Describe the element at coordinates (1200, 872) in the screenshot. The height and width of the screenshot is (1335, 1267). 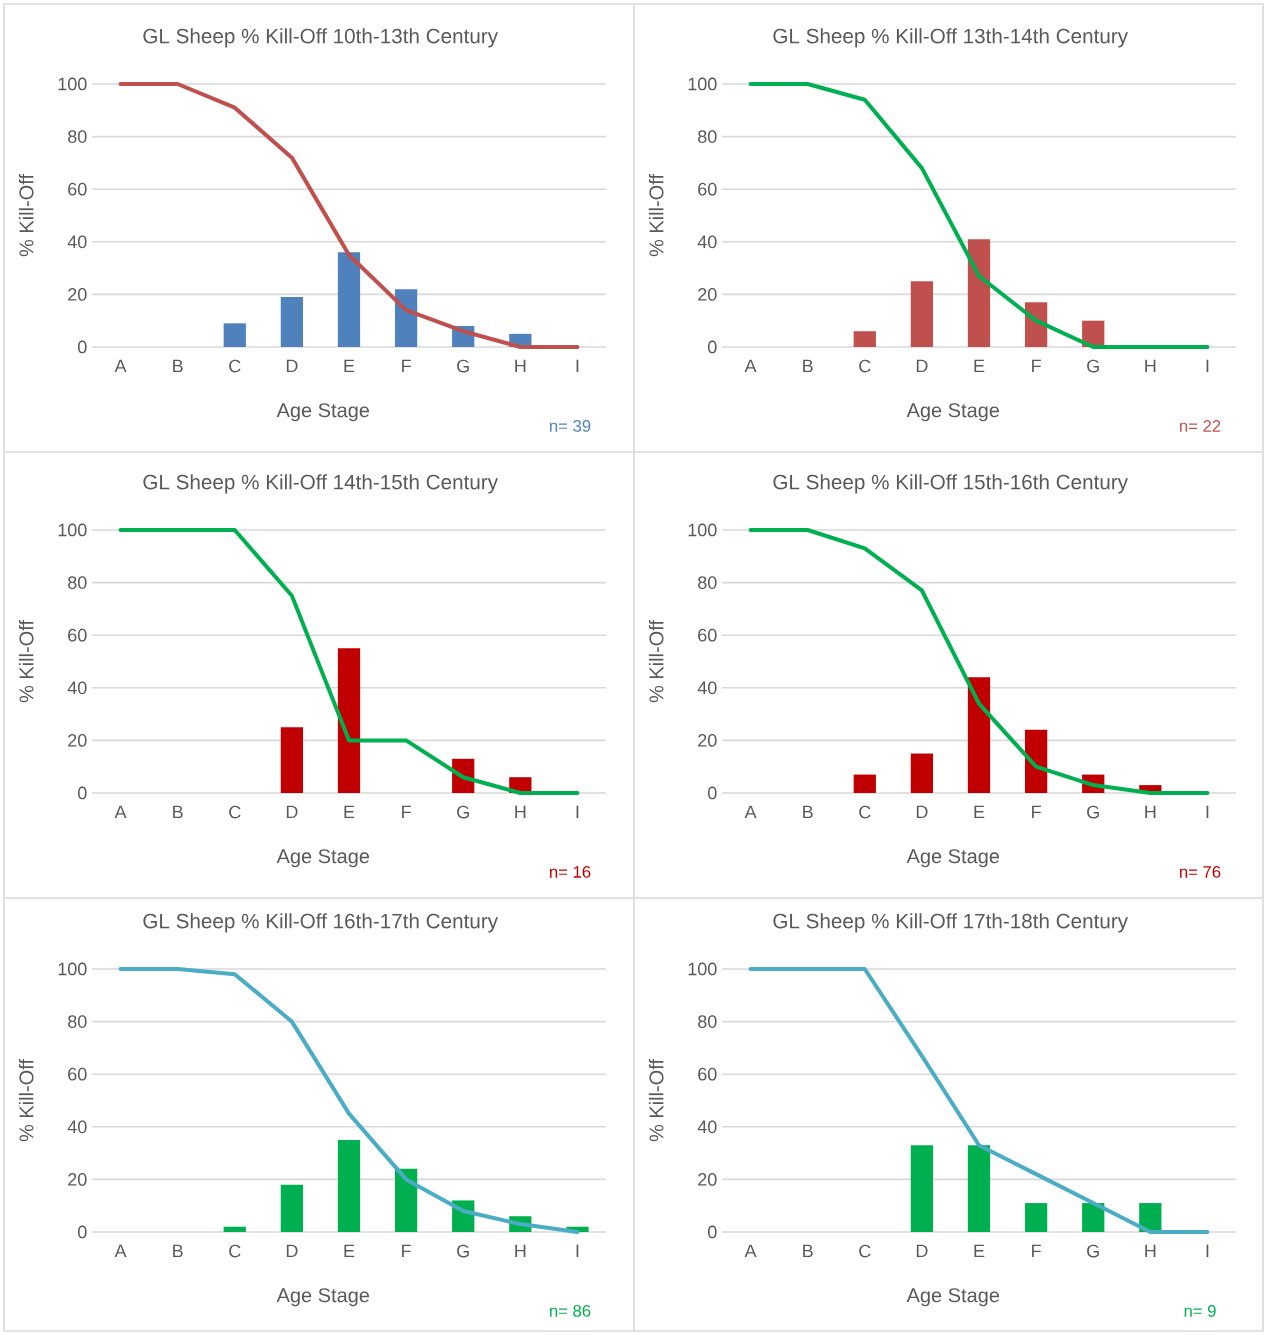
I see `text: n= 76` at that location.